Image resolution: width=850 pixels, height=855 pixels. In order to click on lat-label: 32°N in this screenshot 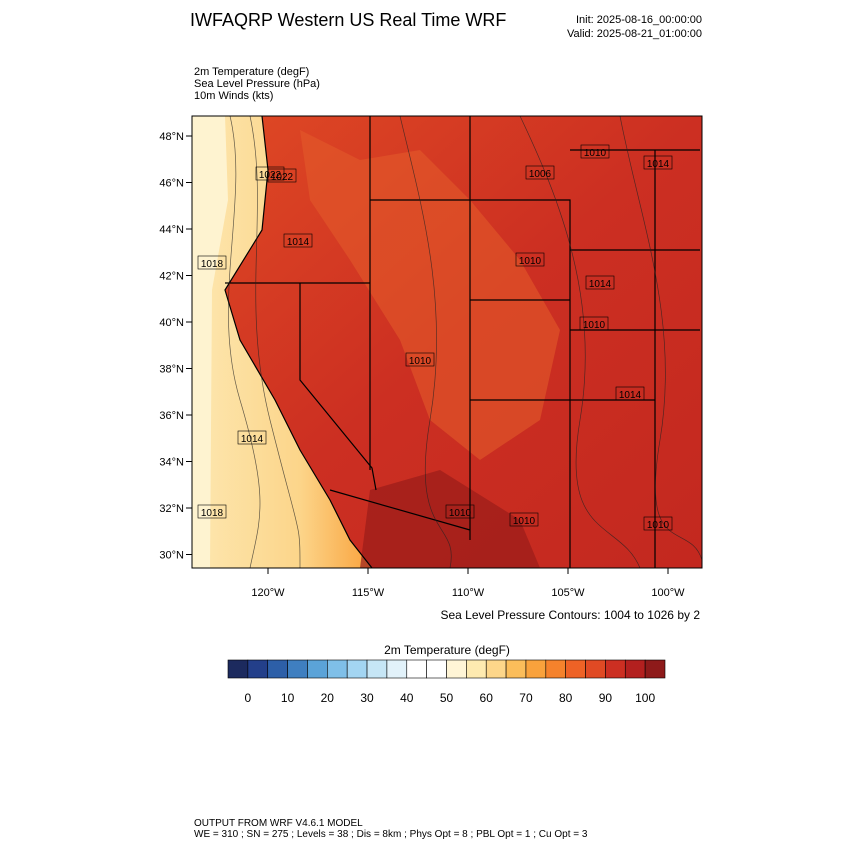, I will do `click(171, 509)`.